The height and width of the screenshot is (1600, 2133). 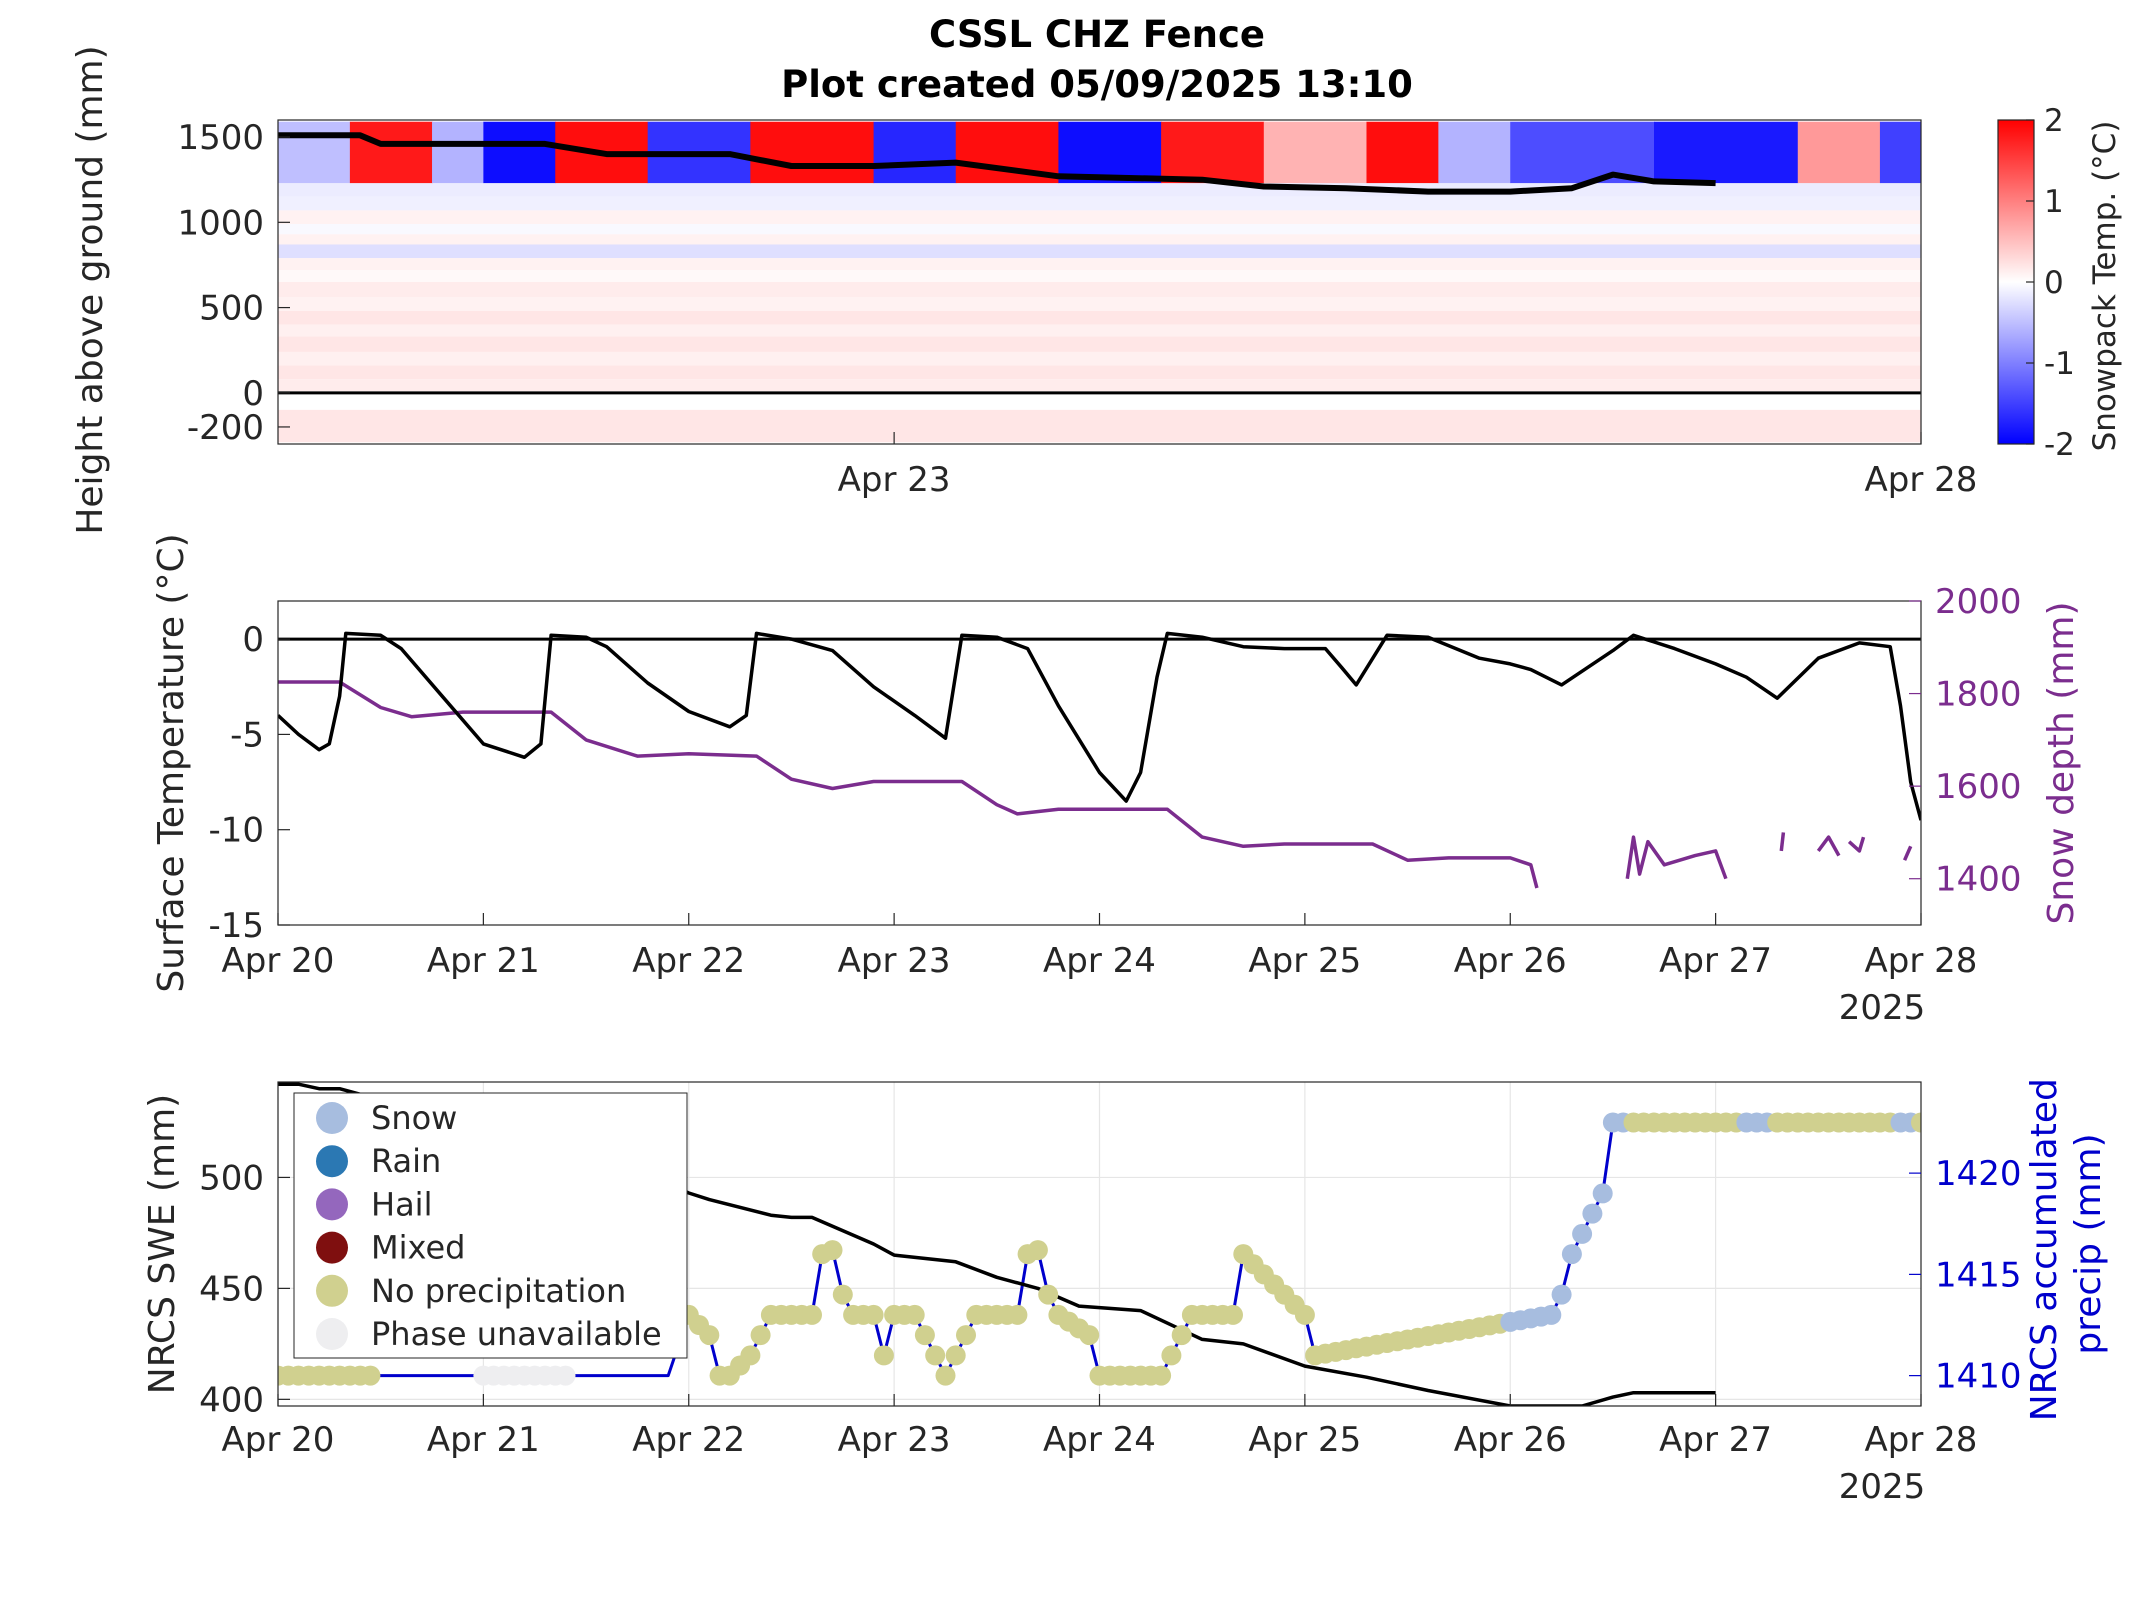 I want to click on y2-tick-label: 1410, so click(x=1978, y=1377).